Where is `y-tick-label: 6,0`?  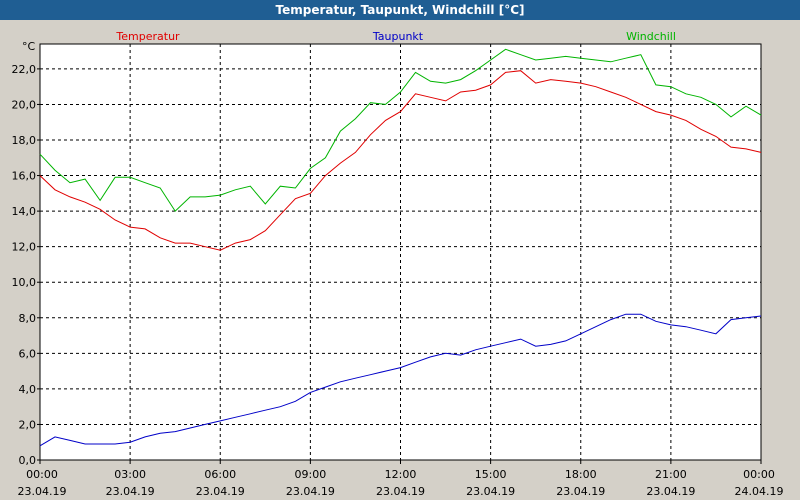
y-tick-label: 6,0 is located at coordinates (28, 353).